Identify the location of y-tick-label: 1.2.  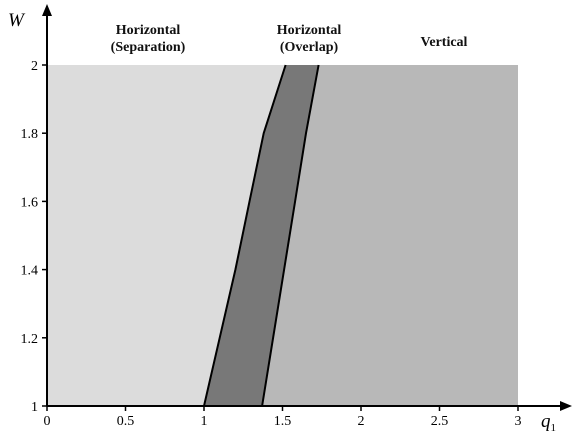
(30, 339).